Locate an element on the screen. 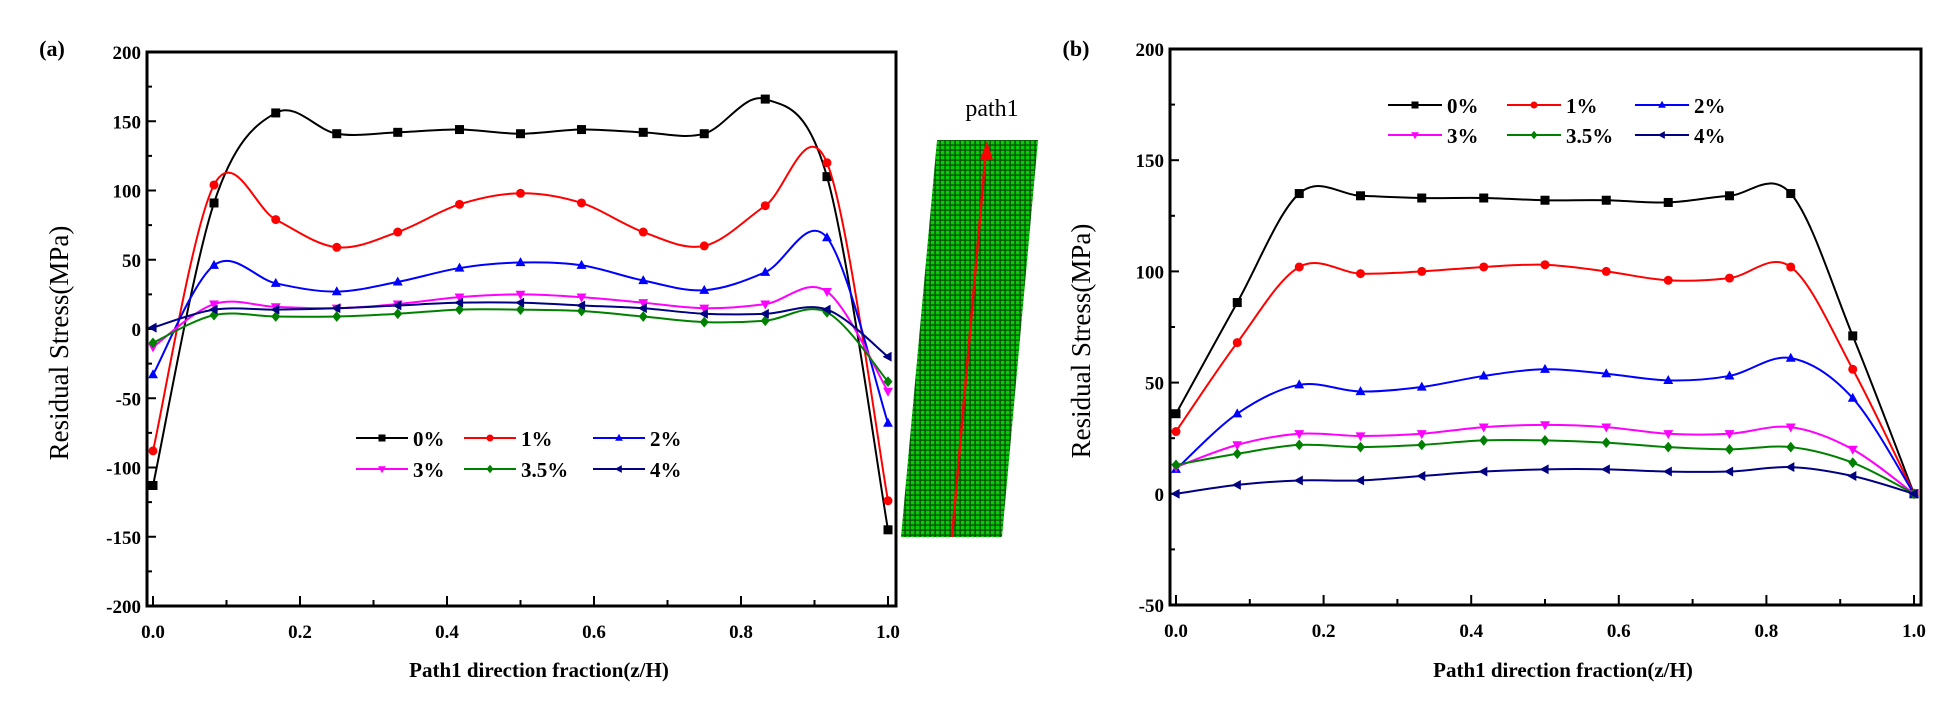  legend-label: 3% is located at coordinates (429, 470).